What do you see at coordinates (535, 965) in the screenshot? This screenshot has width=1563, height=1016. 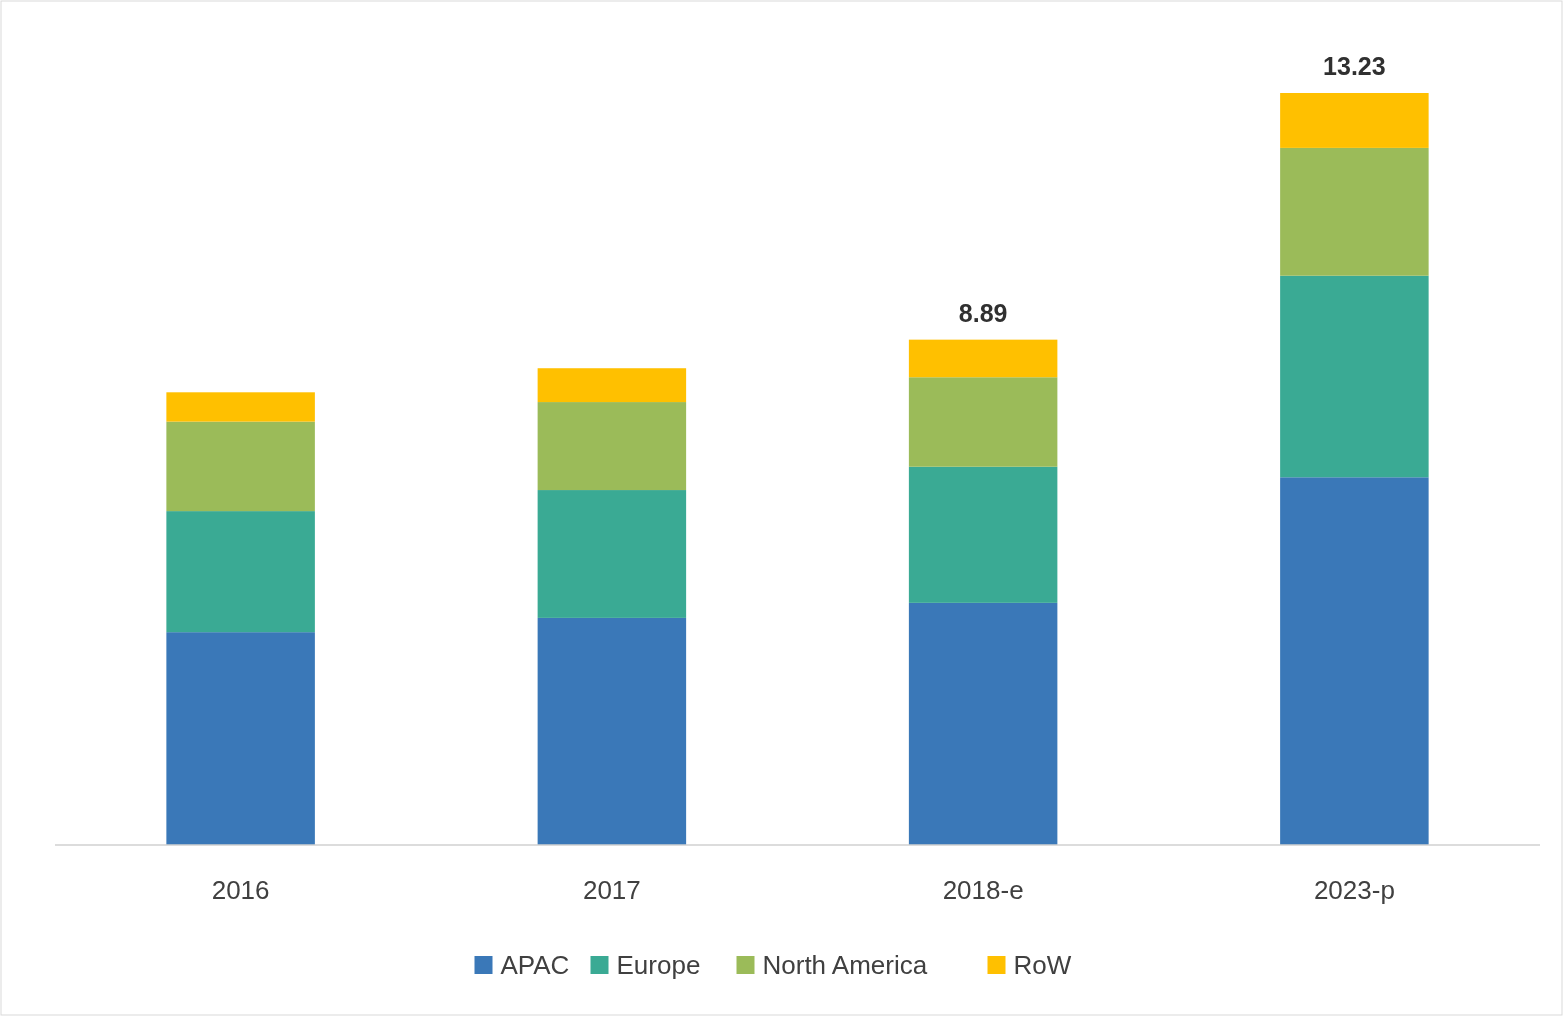 I see `legend-label: APAC` at bounding box center [535, 965].